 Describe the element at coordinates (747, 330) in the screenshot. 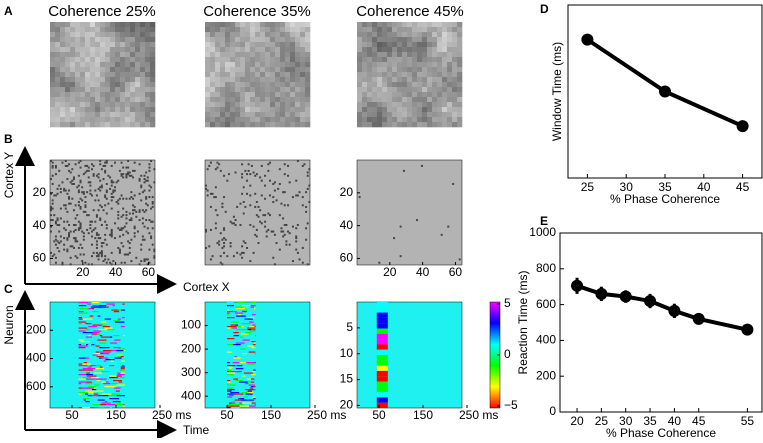

I see `point` at that location.